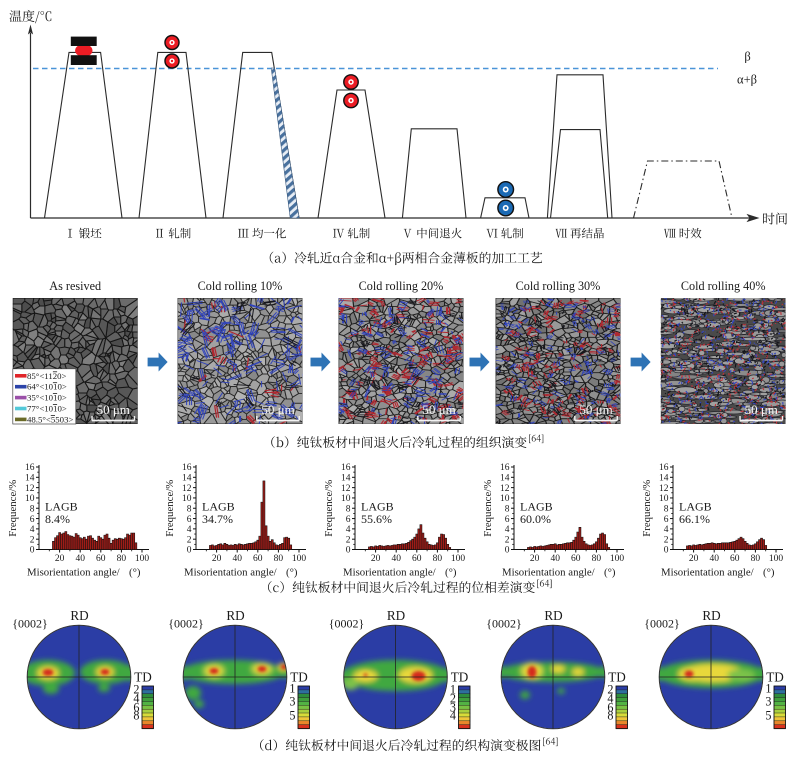 This screenshot has width=804, height=759. I want to click on svg-text: As resived, so click(75, 286).